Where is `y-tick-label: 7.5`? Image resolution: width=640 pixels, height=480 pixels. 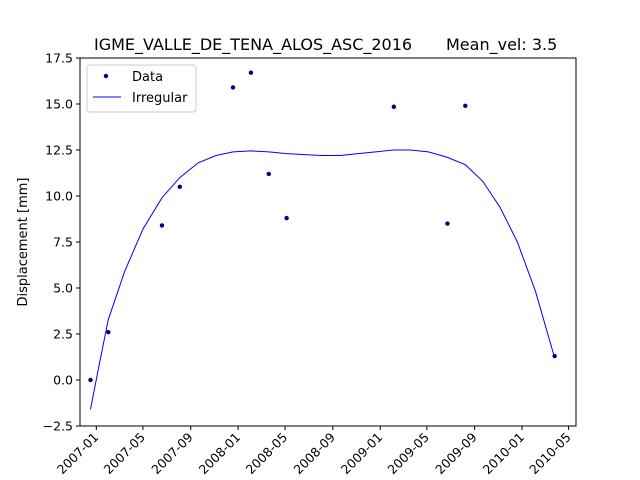
y-tick-label: 7.5 is located at coordinates (63, 242).